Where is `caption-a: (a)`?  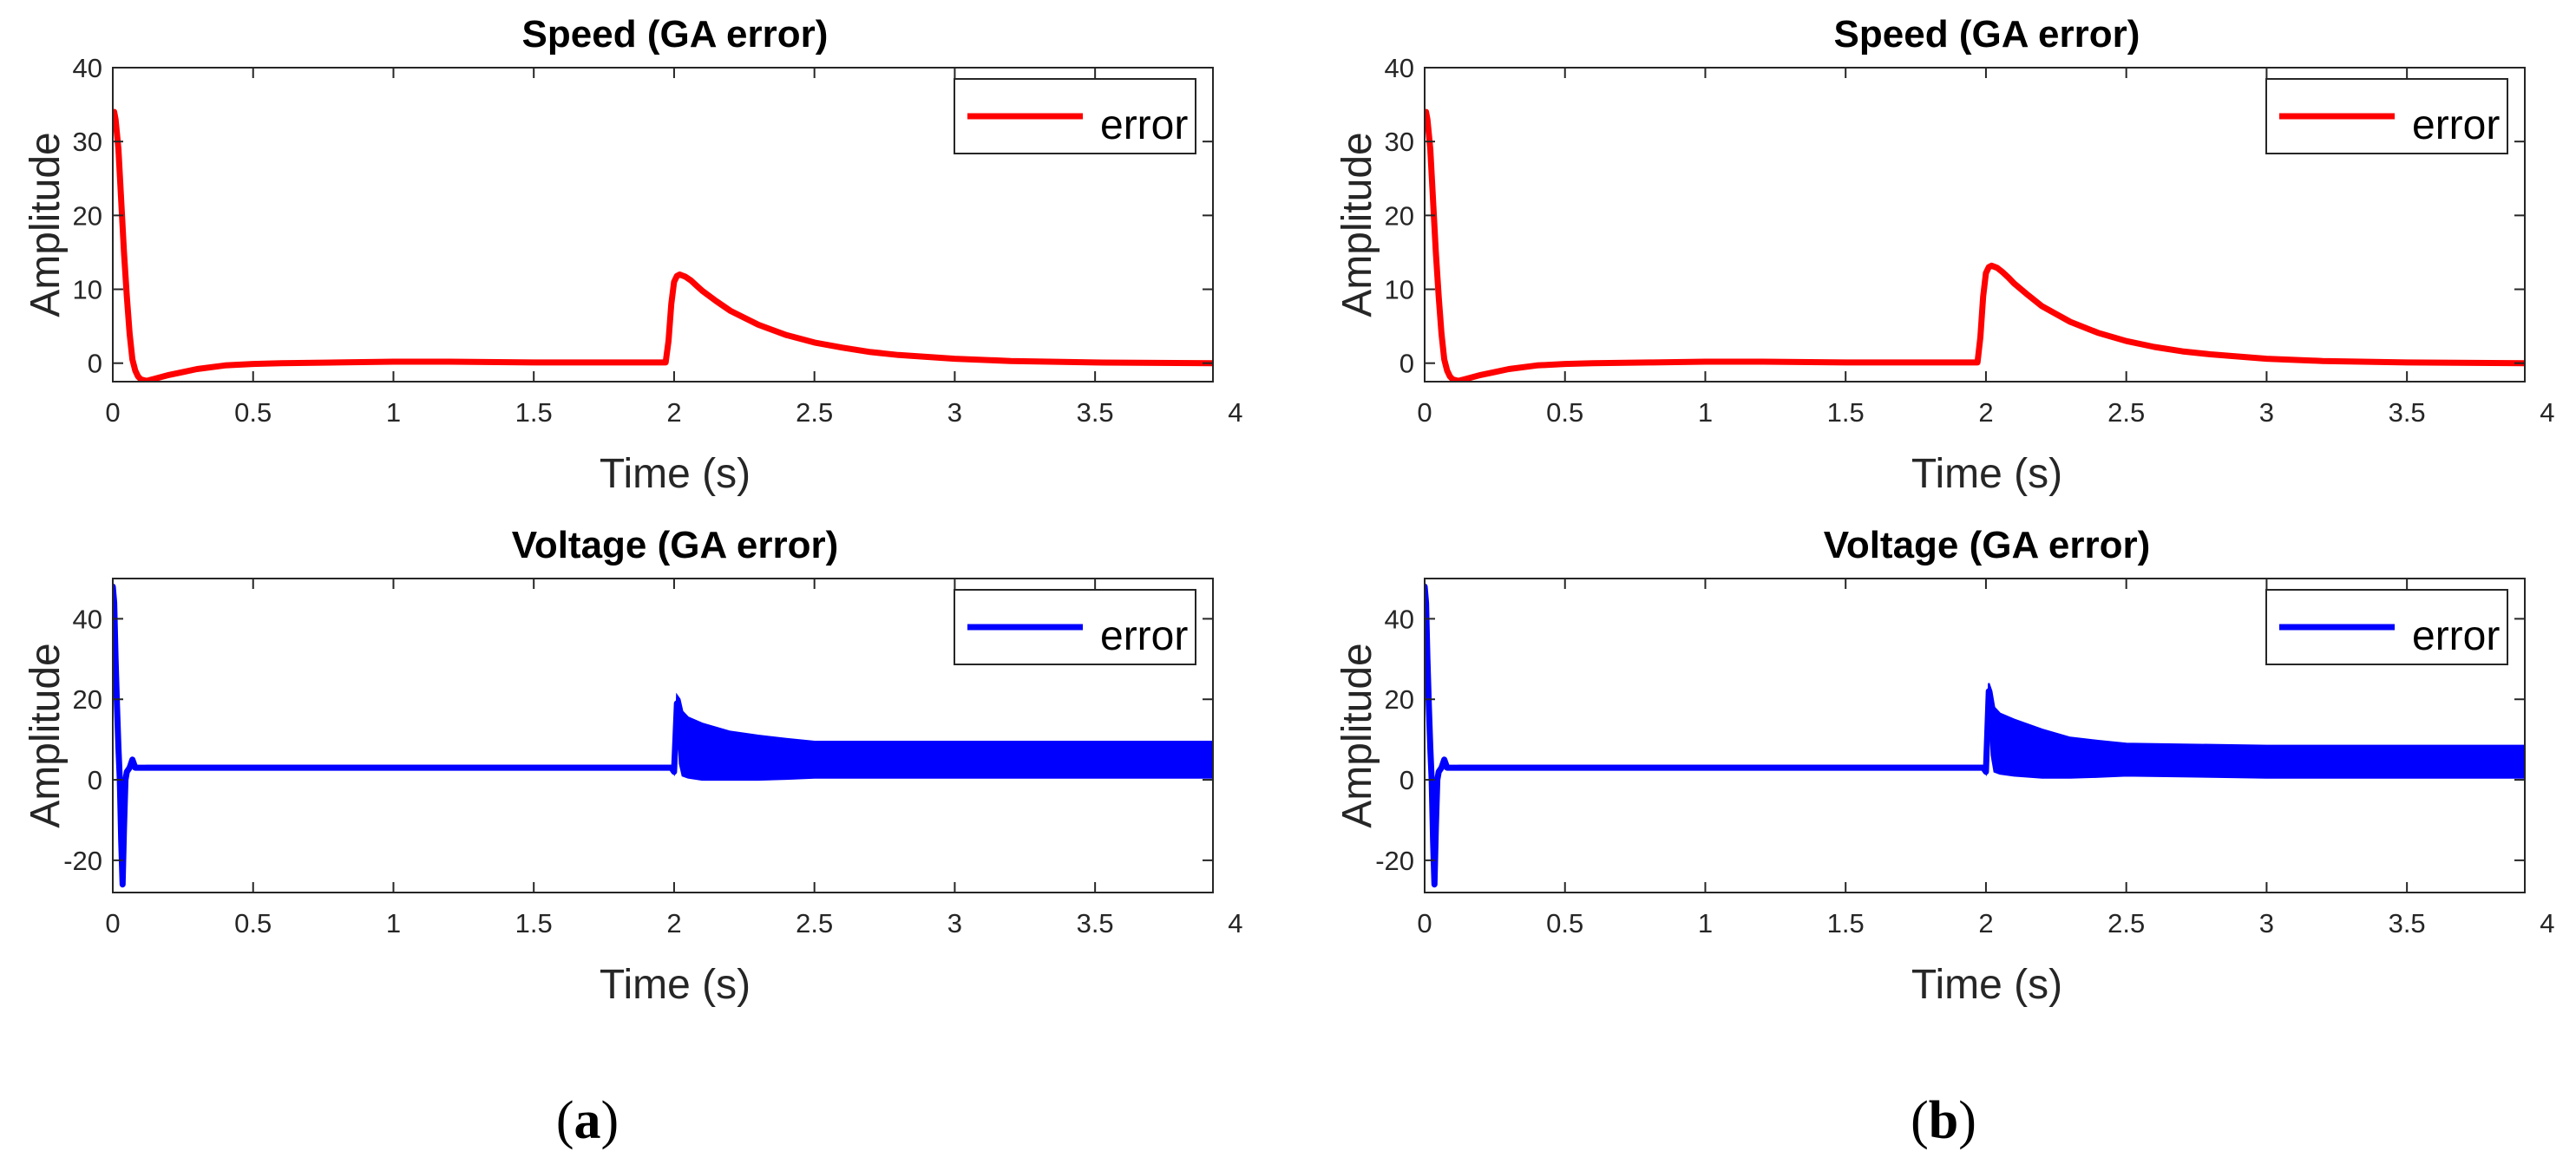
caption-a: (a) is located at coordinates (587, 1120).